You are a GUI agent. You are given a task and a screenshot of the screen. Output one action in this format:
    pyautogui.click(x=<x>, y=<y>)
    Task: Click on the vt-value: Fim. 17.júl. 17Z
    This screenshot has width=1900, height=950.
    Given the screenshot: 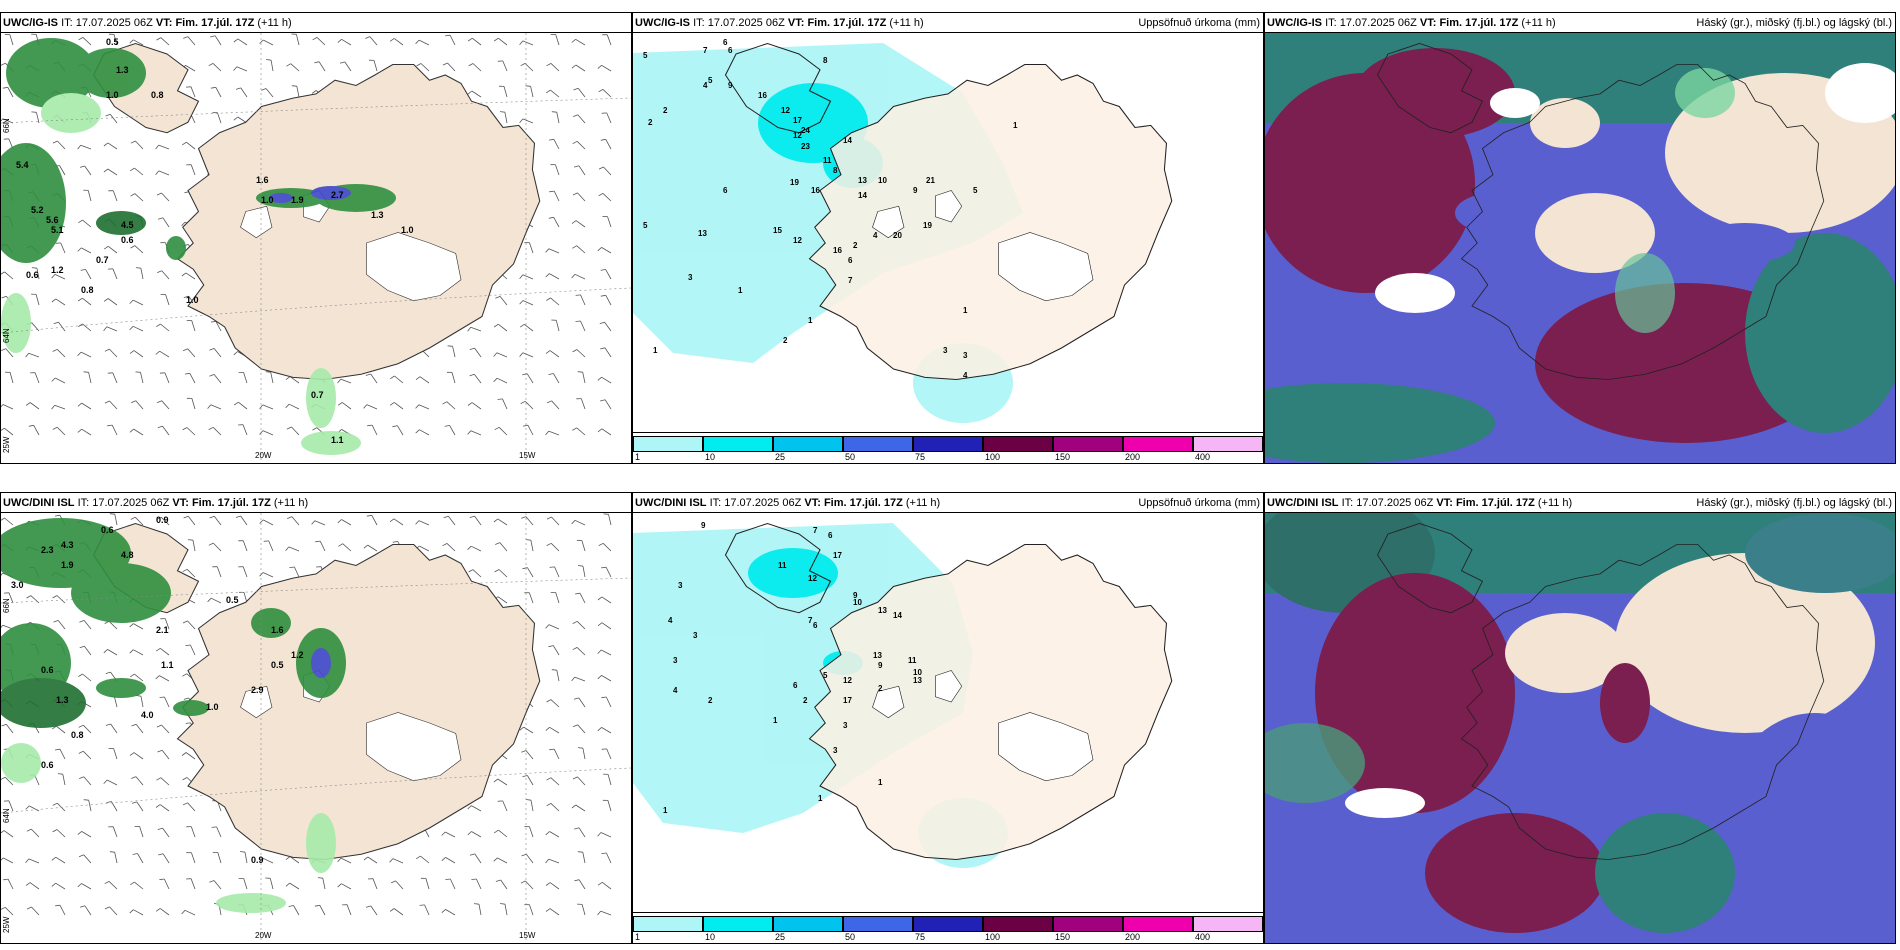 What is the action you would take?
    pyautogui.click(x=1495, y=503)
    